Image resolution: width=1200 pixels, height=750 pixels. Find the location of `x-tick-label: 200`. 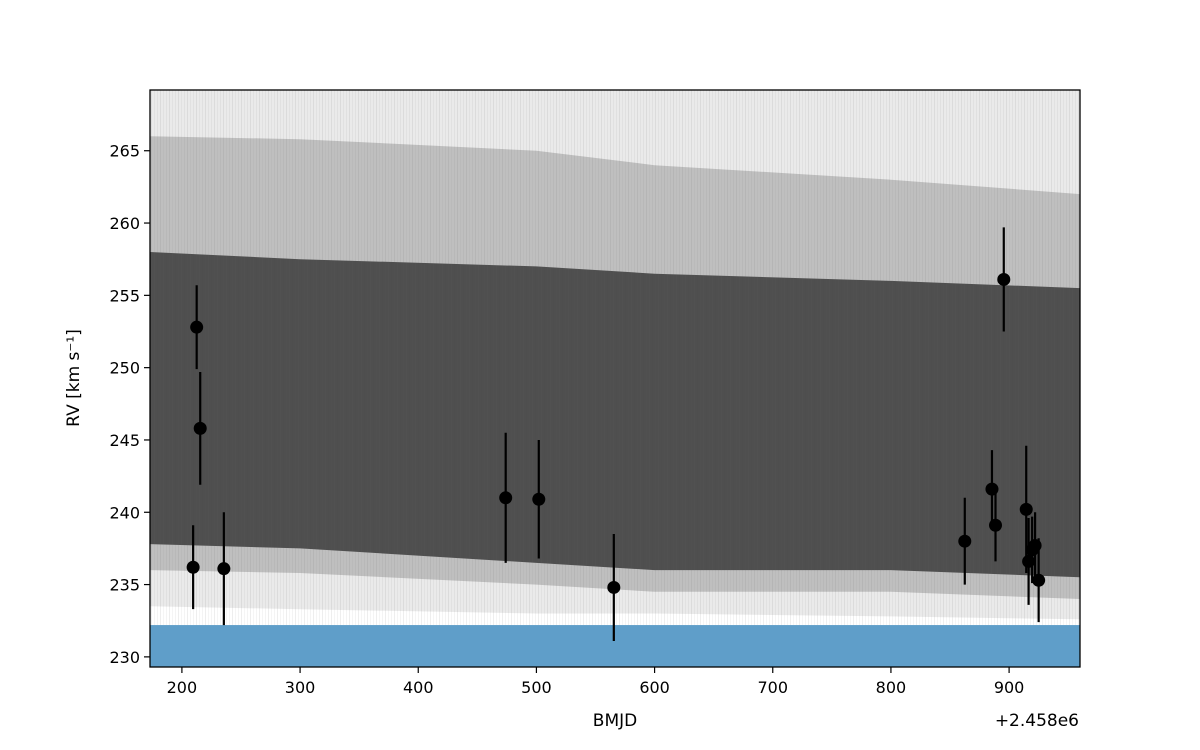

x-tick-label: 200 is located at coordinates (182, 687).